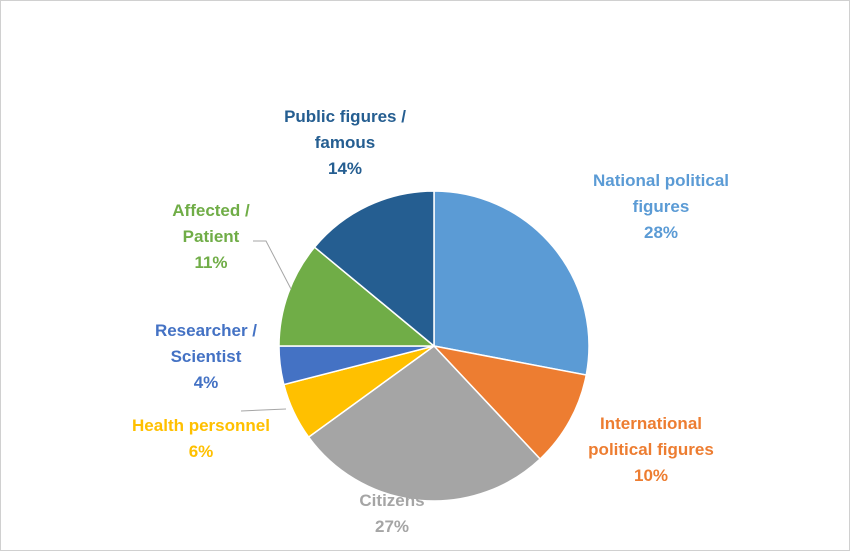  I want to click on data-label-category: Health personnel, so click(201, 425).